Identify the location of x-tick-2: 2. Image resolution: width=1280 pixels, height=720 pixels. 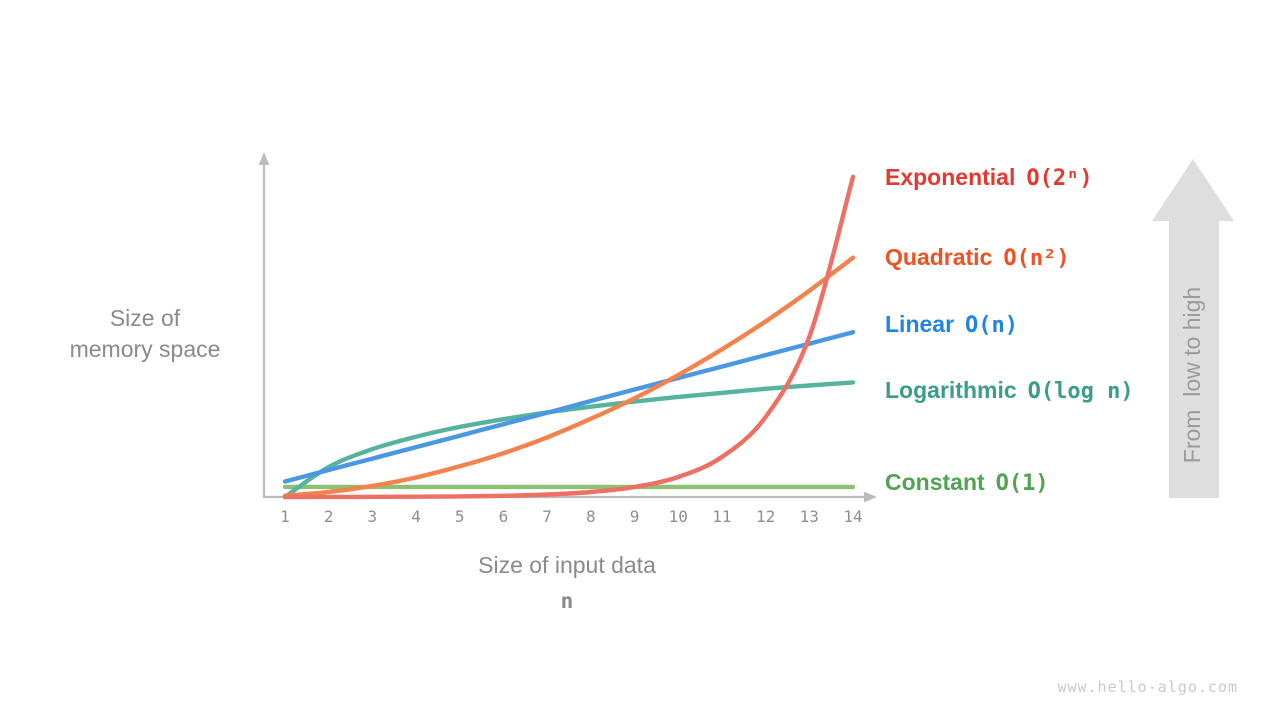
(328, 516).